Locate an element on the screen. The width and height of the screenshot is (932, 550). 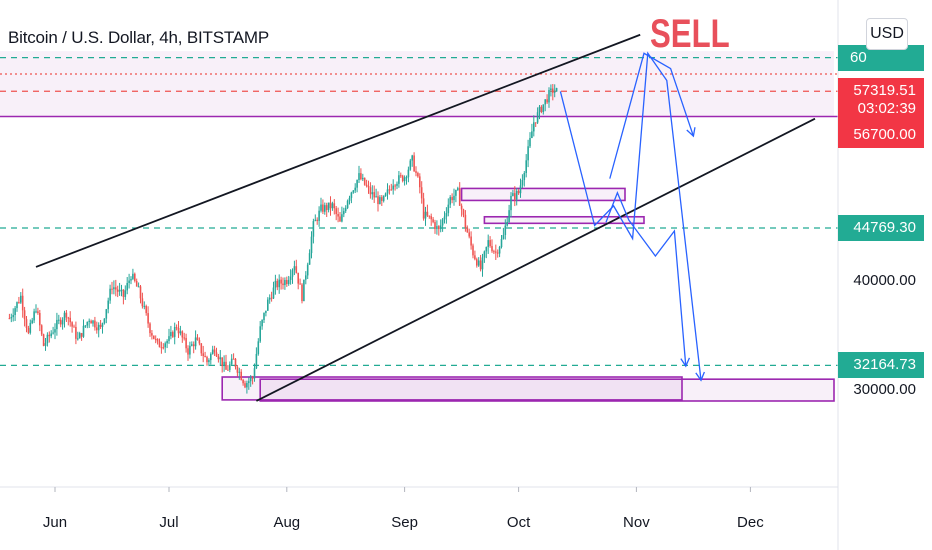
zone-rect is located at coordinates (564, 220).